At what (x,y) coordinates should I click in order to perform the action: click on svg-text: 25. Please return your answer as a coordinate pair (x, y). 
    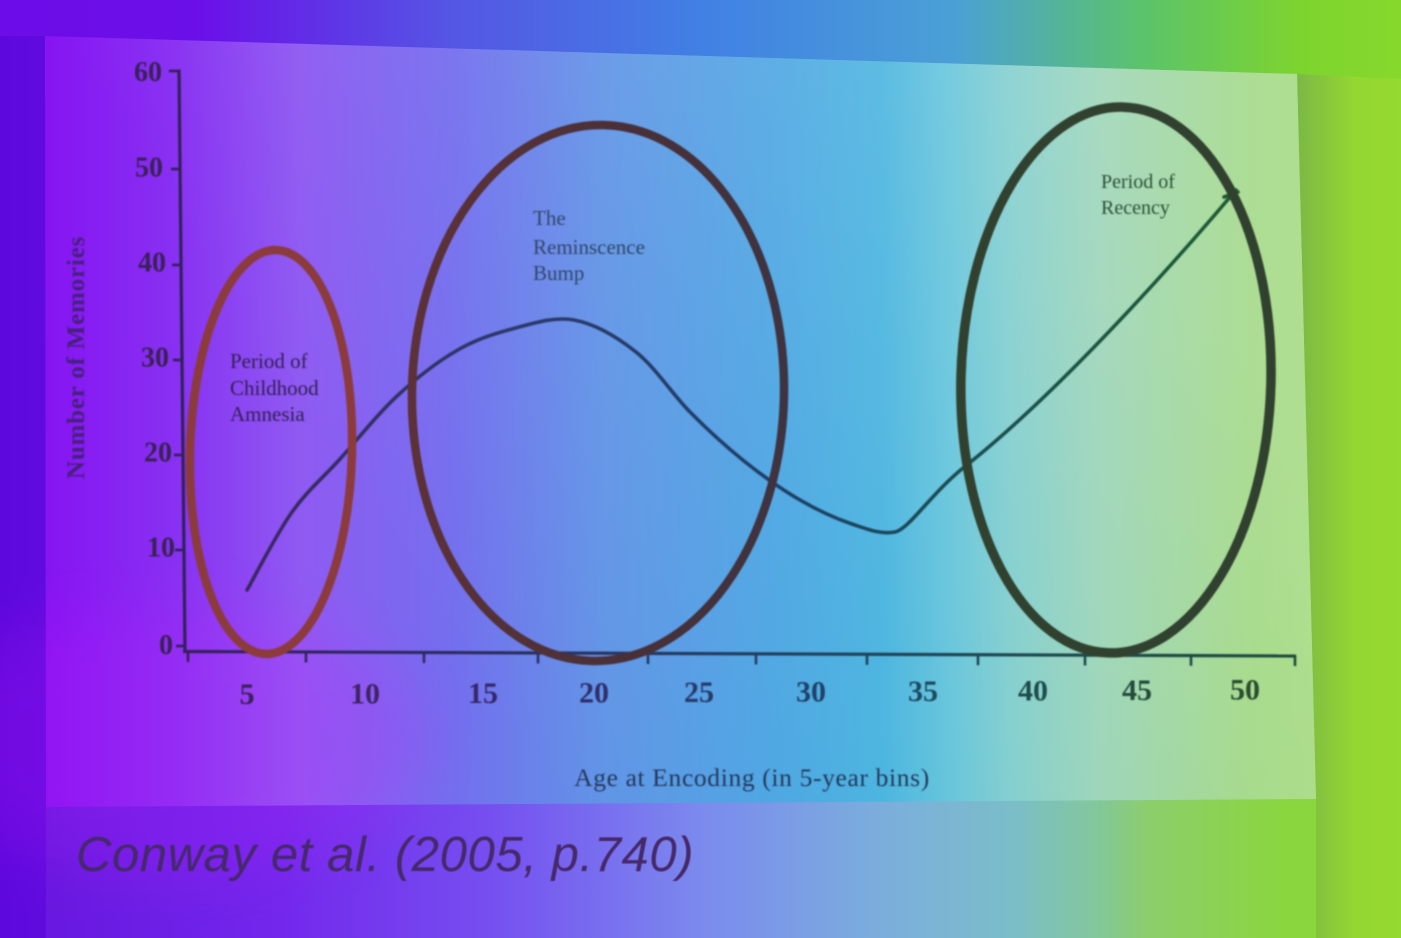
    Looking at the image, I should click on (699, 692).